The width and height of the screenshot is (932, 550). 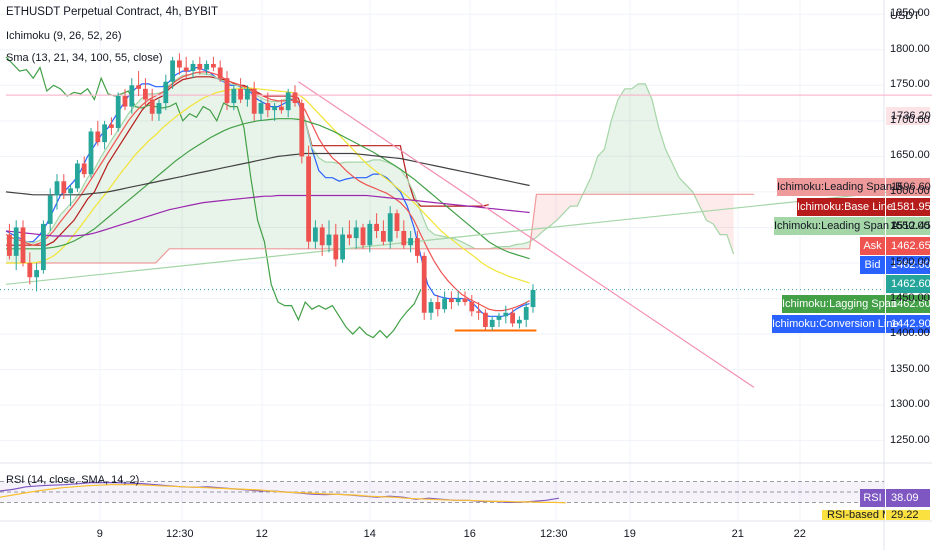 What do you see at coordinates (369, 534) in the screenshot?
I see `time-tick-label: 14` at bounding box center [369, 534].